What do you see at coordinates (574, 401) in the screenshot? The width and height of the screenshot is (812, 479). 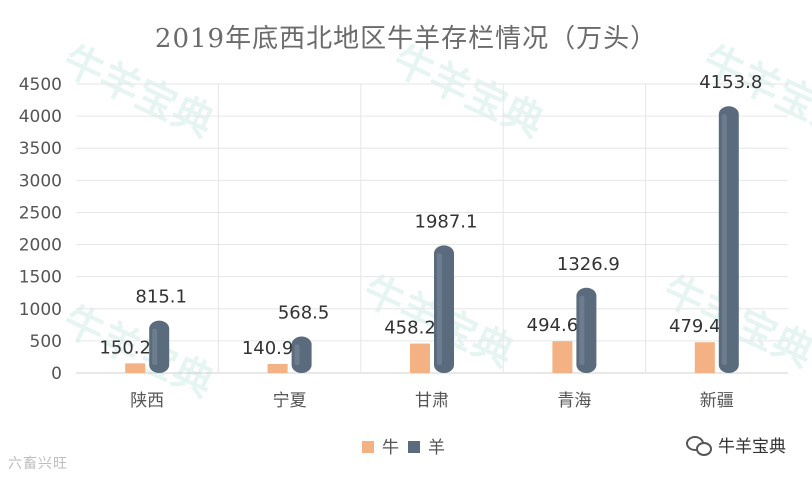 I see `x-tick-label: 青海` at bounding box center [574, 401].